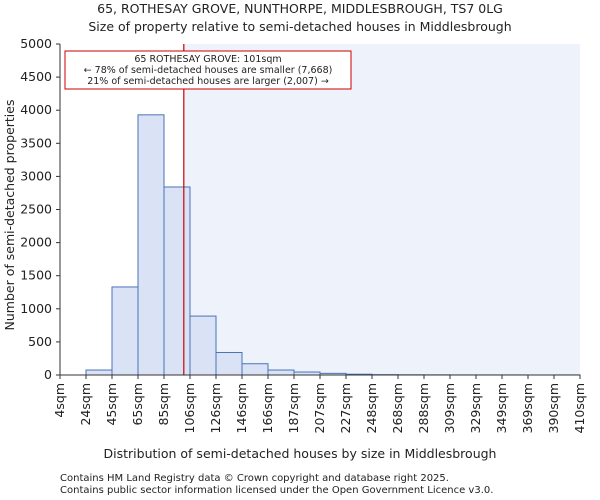 This screenshot has height=500, width=600. What do you see at coordinates (241, 408) in the screenshot?
I see `x-tick-label: 146sqm` at bounding box center [241, 408].